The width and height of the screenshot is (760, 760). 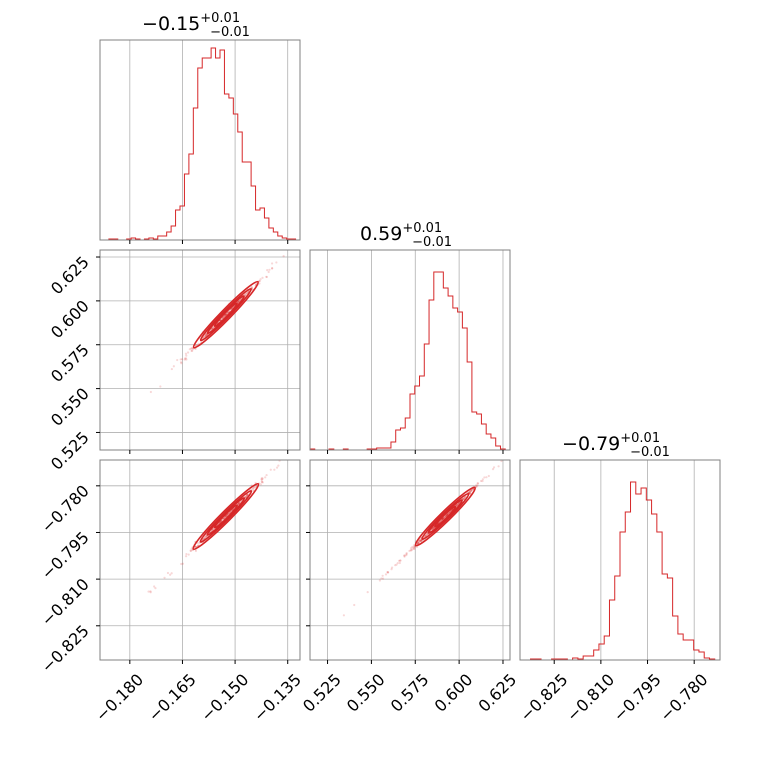 I want to click on x-tick-label: −0.180, so click(x=119, y=697).